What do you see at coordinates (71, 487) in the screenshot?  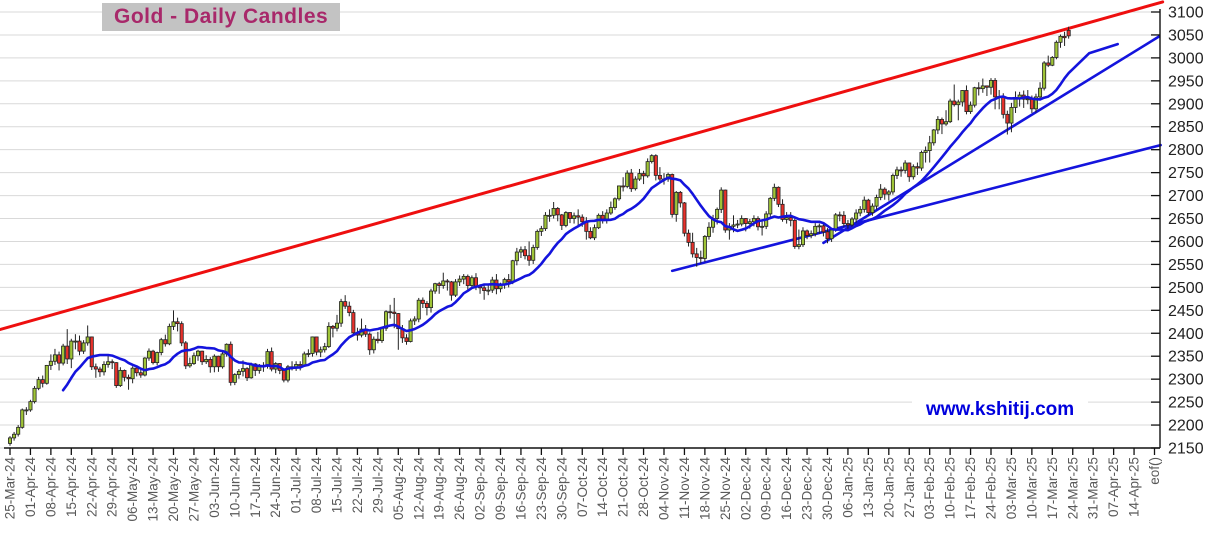 I see `x-tick-label: 15-Apr-24` at bounding box center [71, 487].